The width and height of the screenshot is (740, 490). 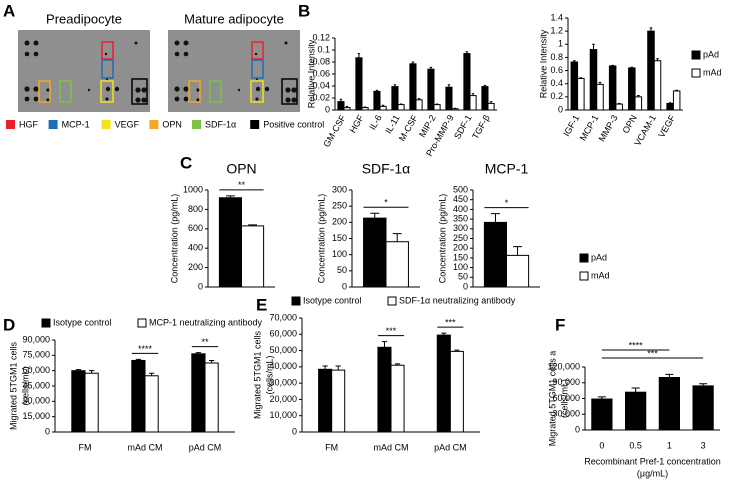 What do you see at coordinates (339, 222) in the screenshot?
I see `y-tick-label: 200` at bounding box center [339, 222].